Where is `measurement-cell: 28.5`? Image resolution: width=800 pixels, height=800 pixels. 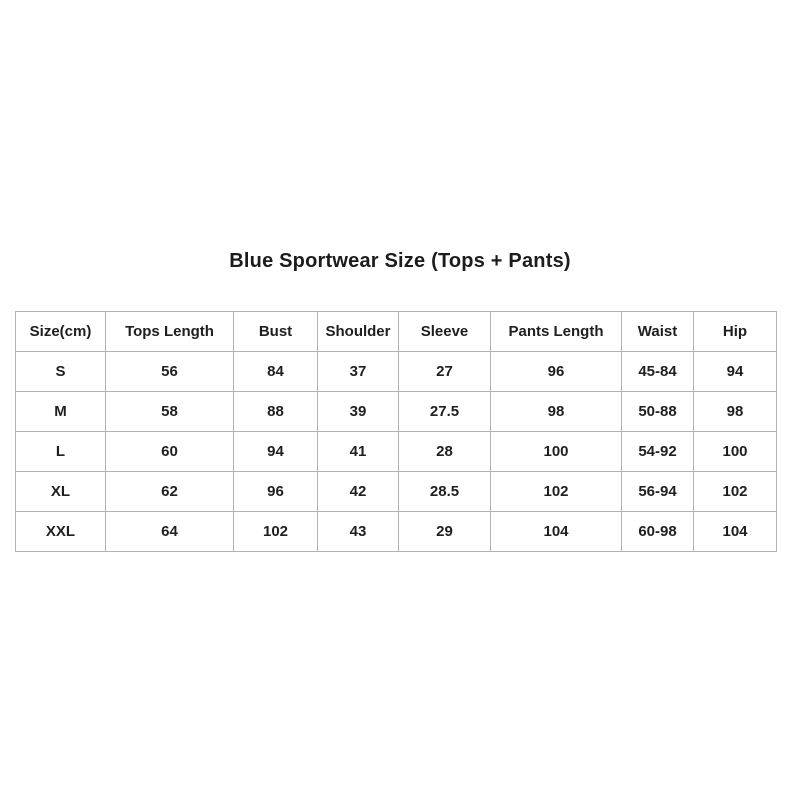
measurement-cell: 28.5 is located at coordinates (444, 491).